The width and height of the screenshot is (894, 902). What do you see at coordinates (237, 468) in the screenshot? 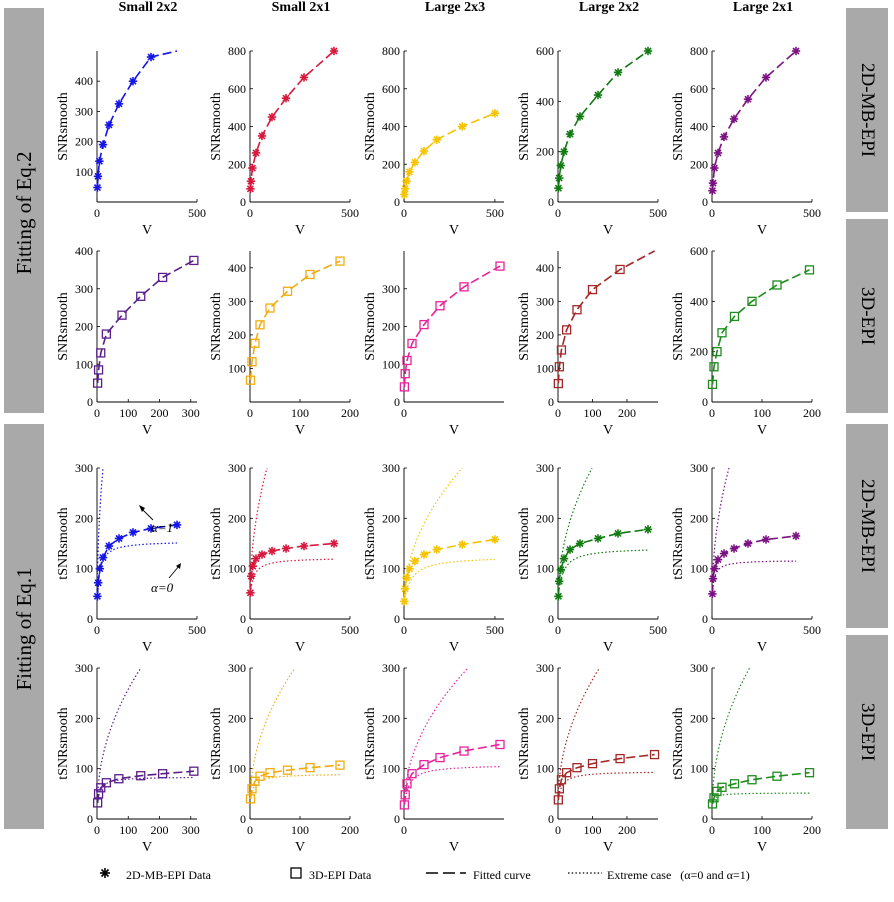
I see `y-tick-label: 300` at bounding box center [237, 468].